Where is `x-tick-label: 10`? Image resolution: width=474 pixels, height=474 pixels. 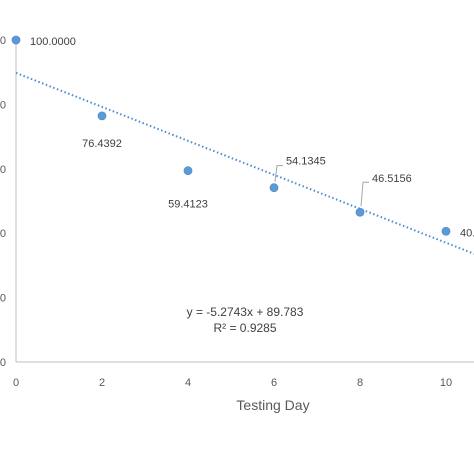 x-tick-label: 10 is located at coordinates (446, 383).